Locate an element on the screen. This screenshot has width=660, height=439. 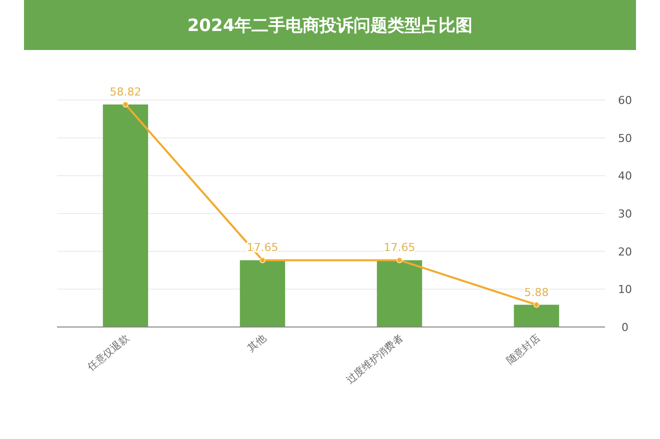
data-label: 17.65 is located at coordinates (400, 247).